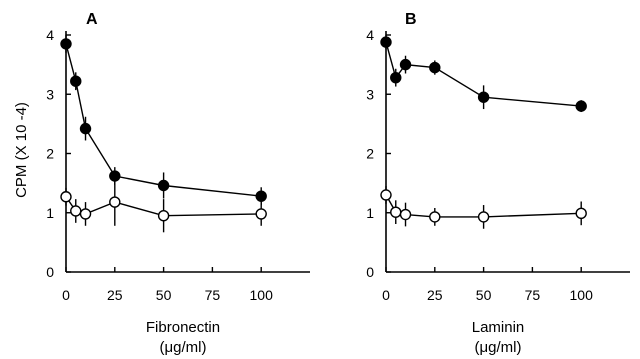 This screenshot has width=640, height=359. Describe the element at coordinates (370, 272) in the screenshot. I see `panel-b-y-tick-label: 0` at that location.